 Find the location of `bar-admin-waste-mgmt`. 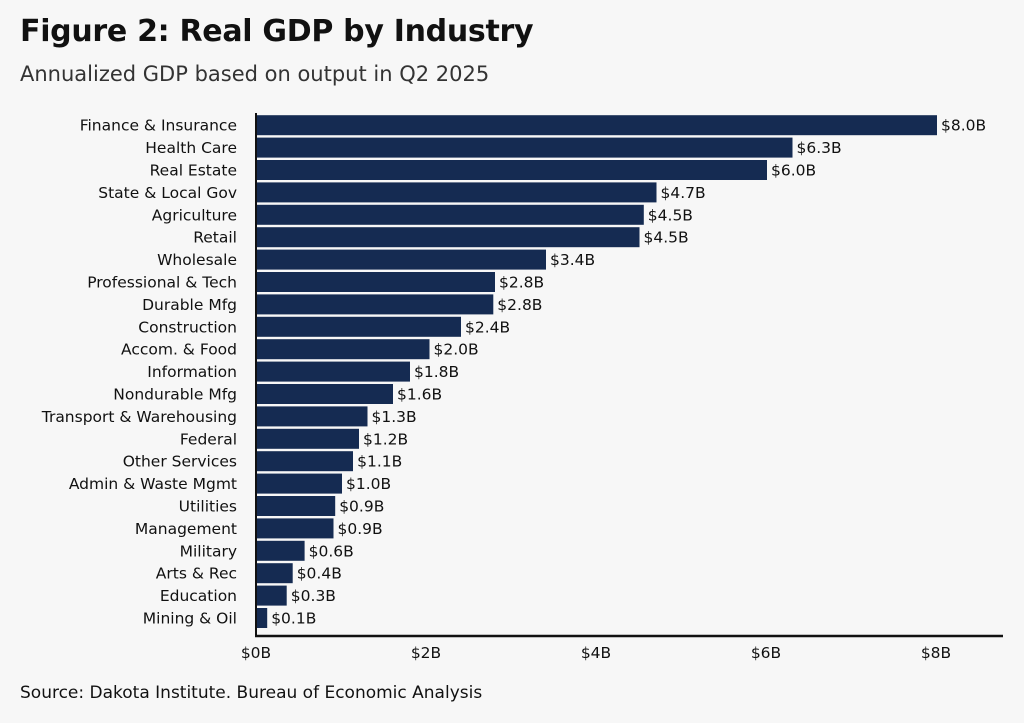

bar-admin-waste-mgmt is located at coordinates (299, 483).